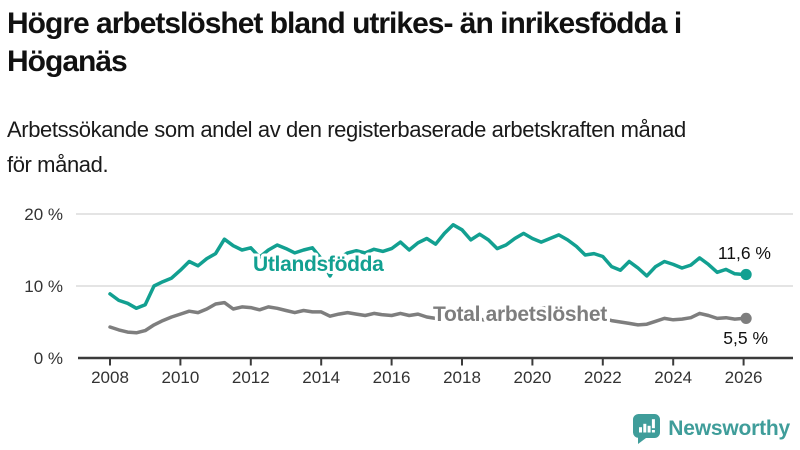 This screenshot has width=800, height=450. What do you see at coordinates (520, 314) in the screenshot?
I see `series-inline-label: Total arbetslöshet` at bounding box center [520, 314].